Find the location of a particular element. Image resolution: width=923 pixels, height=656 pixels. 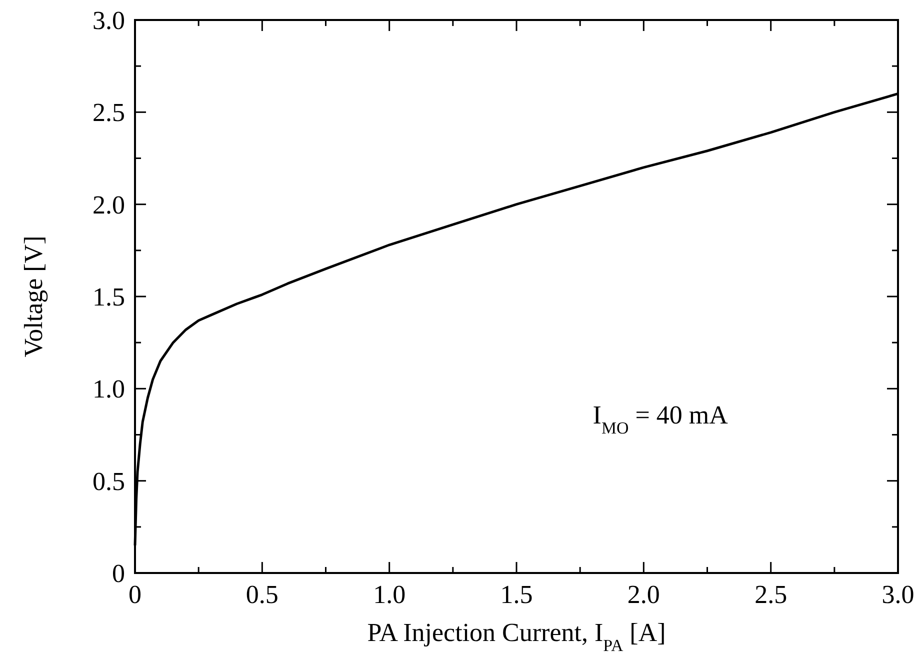

y-tick-label: 2.5 is located at coordinates (108, 113).